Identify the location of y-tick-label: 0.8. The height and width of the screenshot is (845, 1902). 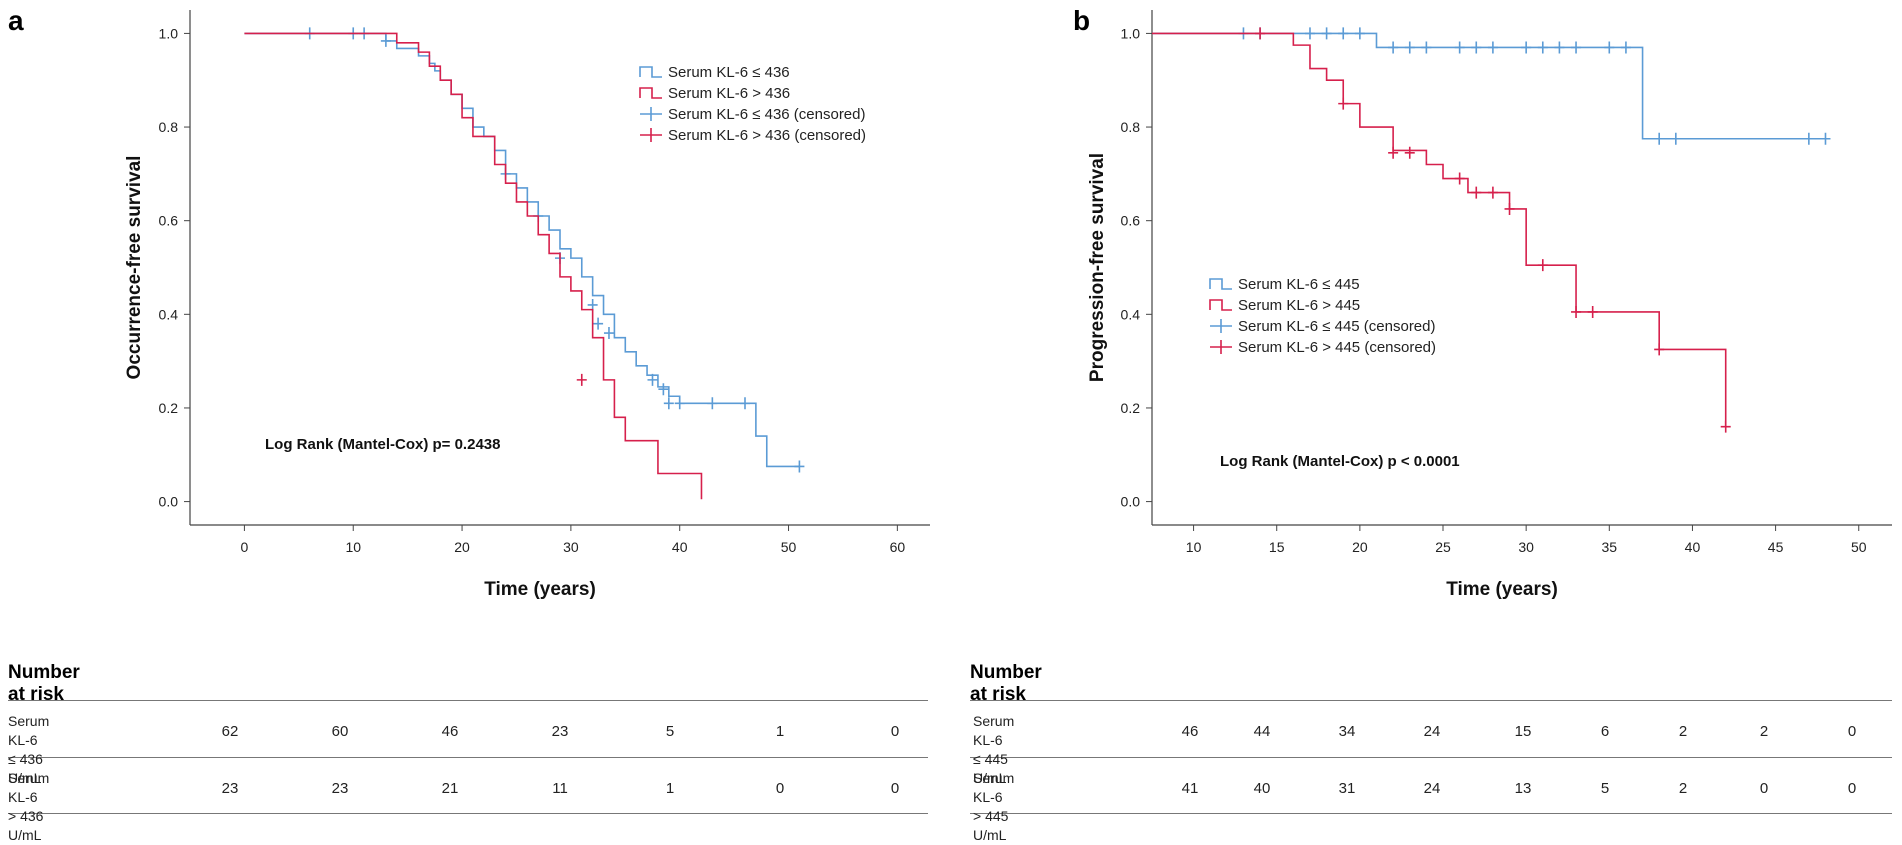
(1131, 127).